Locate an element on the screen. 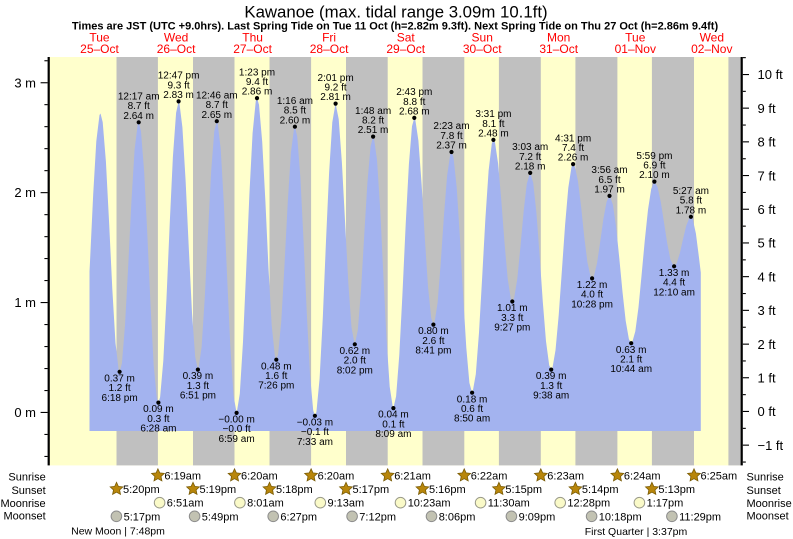 This screenshot has height=539, width=793. svg-text: 02–Nov is located at coordinates (711, 49).